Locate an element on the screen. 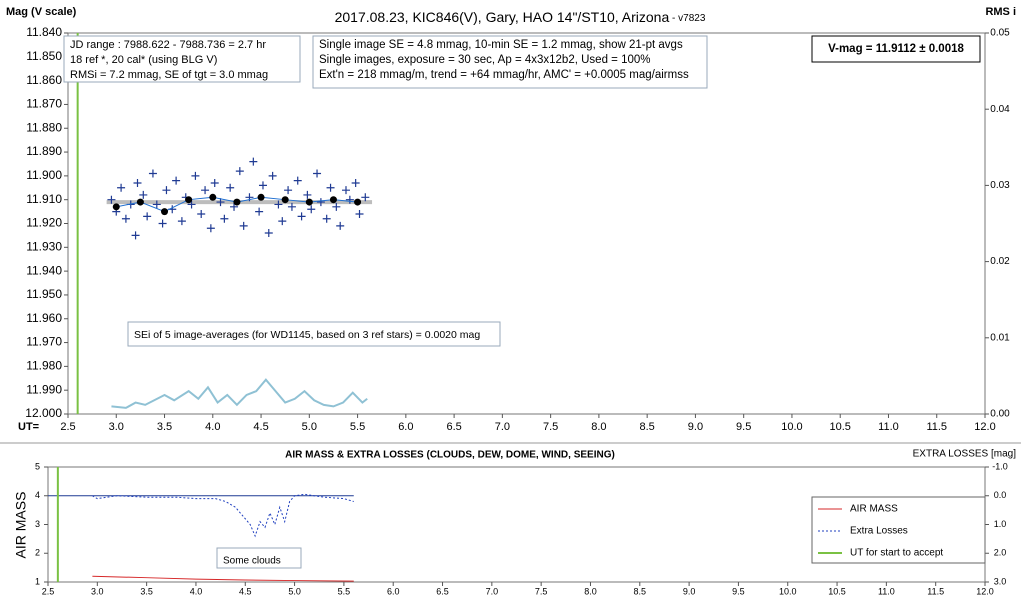 This screenshot has height=604, width=1021. y-tick-label: 2 is located at coordinates (37, 553).